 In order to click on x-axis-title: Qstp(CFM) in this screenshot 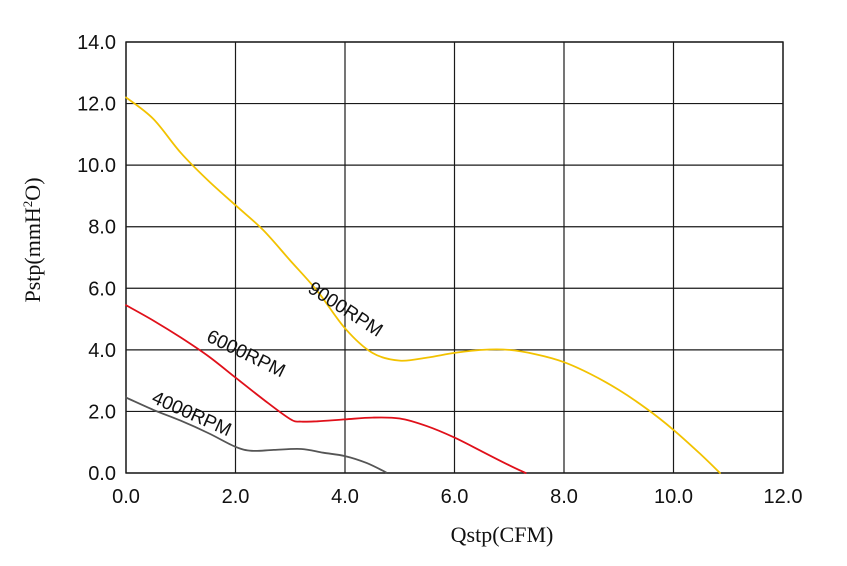, I will do `click(502, 534)`.